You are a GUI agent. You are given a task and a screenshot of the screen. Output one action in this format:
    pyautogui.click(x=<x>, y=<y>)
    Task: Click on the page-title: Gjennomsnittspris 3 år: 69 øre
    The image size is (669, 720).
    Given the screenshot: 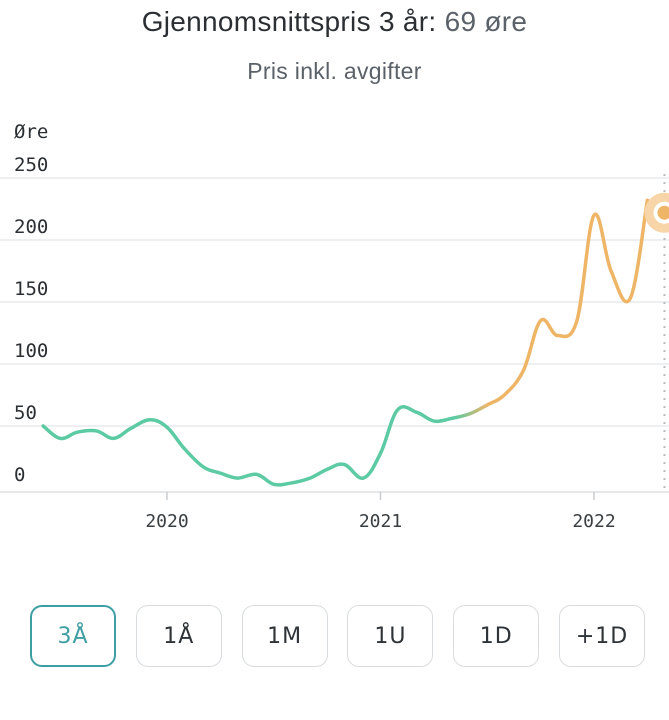 What is the action you would take?
    pyautogui.click(x=334, y=22)
    